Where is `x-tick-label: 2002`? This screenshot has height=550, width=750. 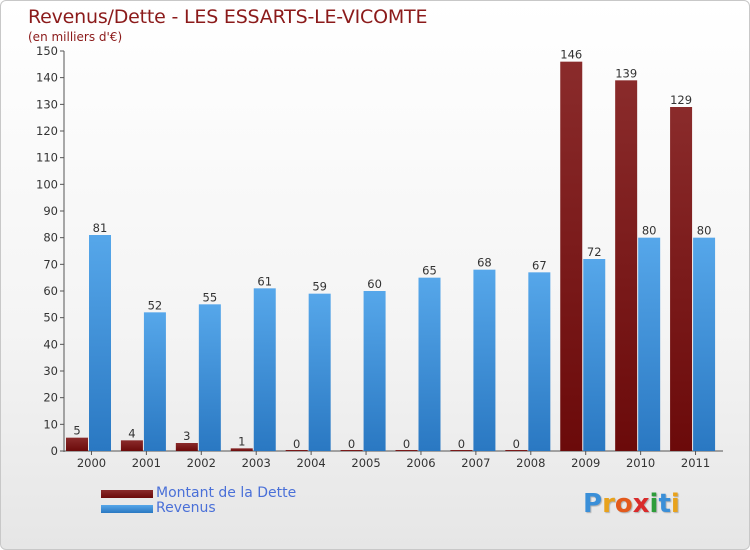 x-tick-label: 2002 is located at coordinates (201, 463).